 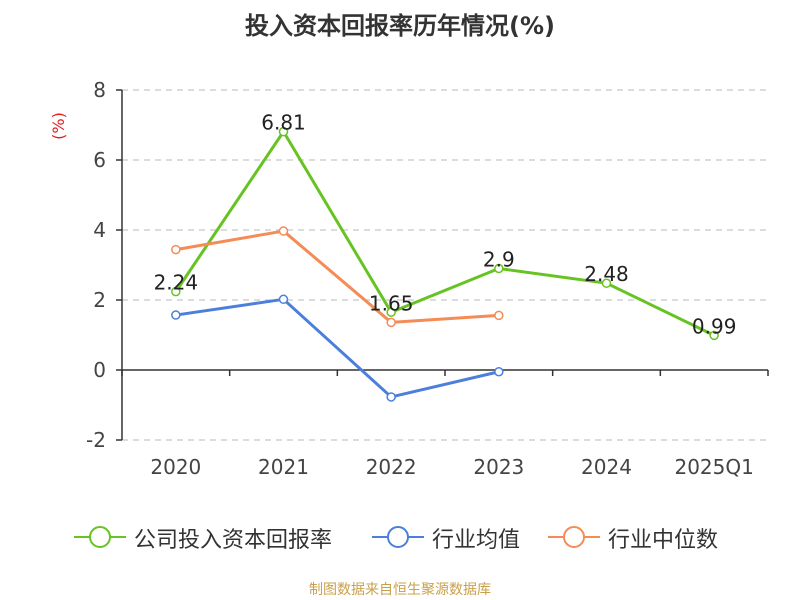 I want to click on y-tick-label: 0, so click(x=99, y=370).